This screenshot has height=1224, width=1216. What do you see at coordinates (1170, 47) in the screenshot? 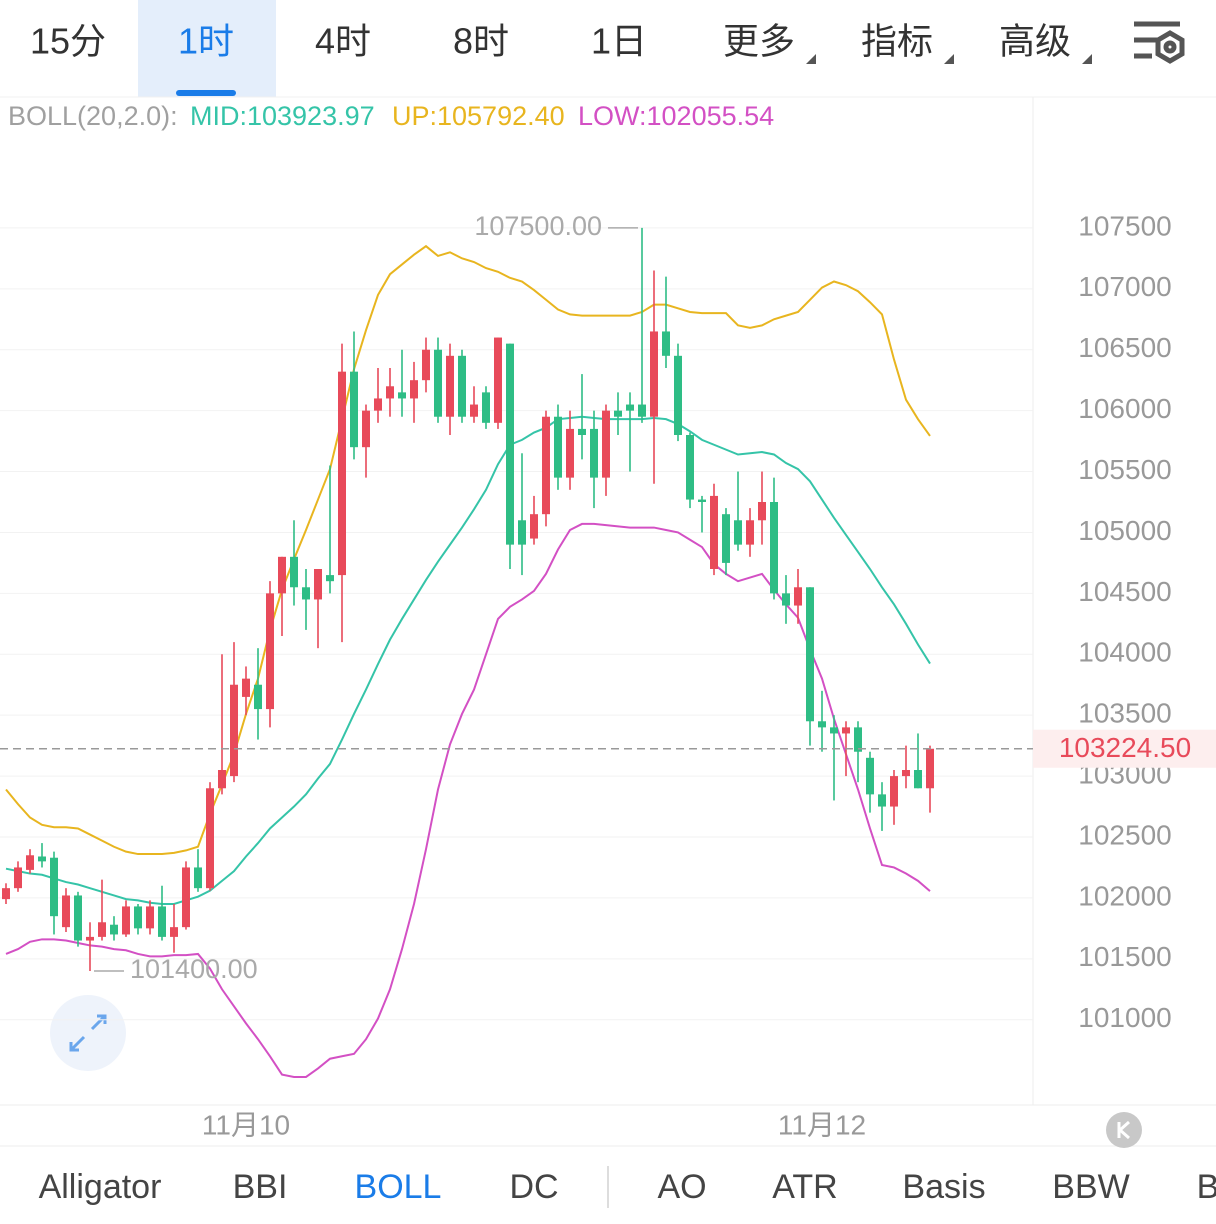
I see `icon-gear` at bounding box center [1170, 47].